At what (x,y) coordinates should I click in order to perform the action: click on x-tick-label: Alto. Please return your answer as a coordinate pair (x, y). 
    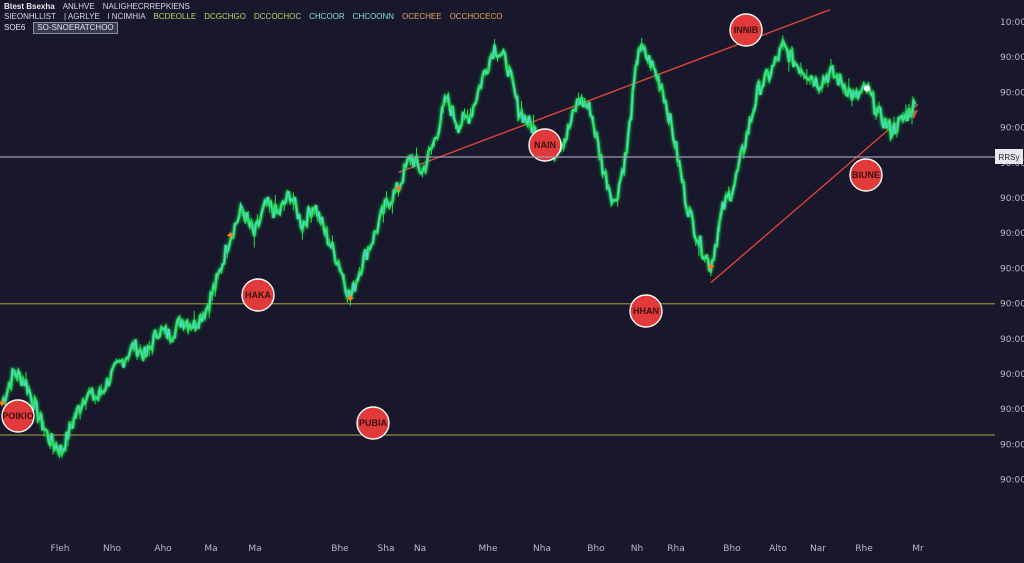
    Looking at the image, I should click on (778, 549).